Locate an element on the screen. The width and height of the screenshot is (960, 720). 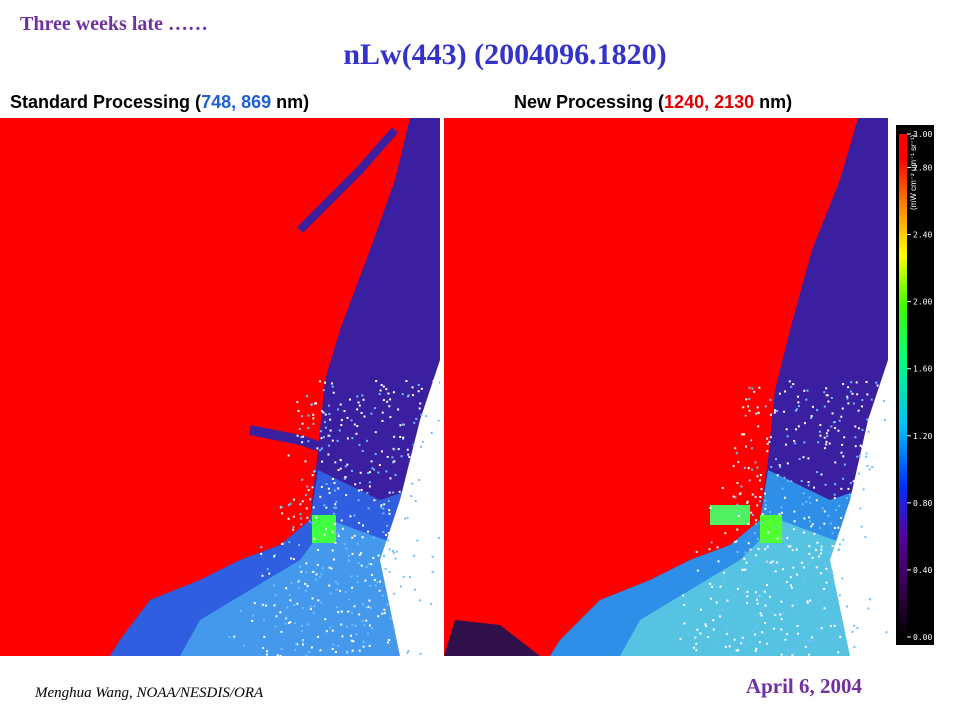
heading-text: New Processing ( is located at coordinates (589, 102).